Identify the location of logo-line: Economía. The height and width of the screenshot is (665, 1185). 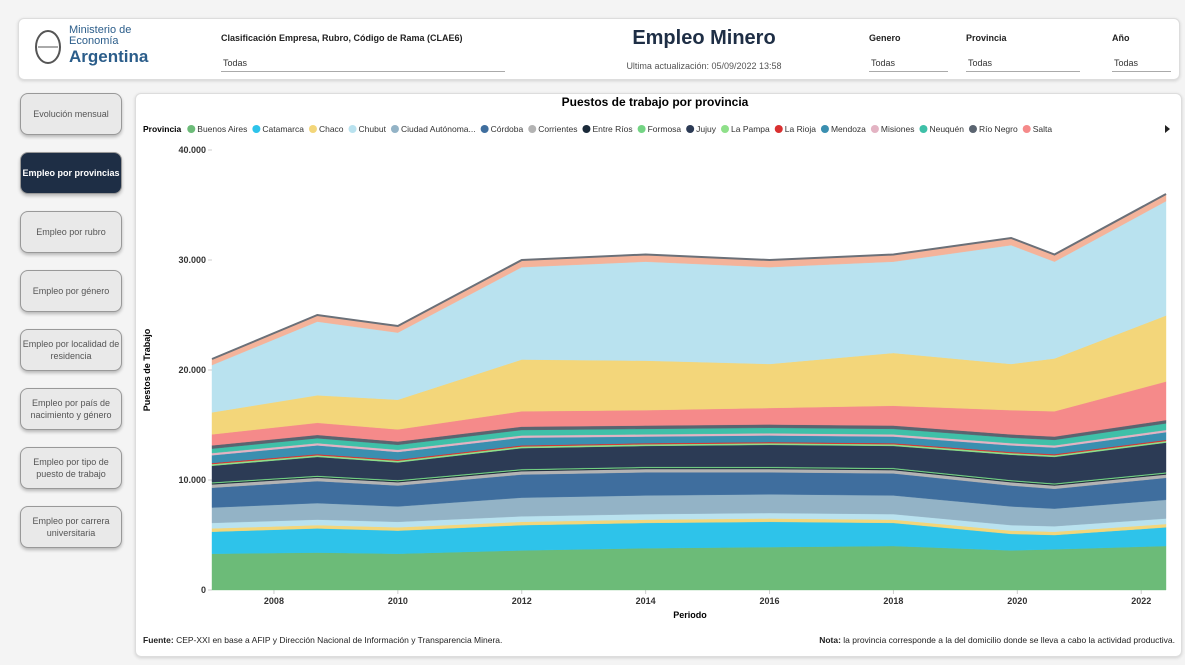
(94, 41).